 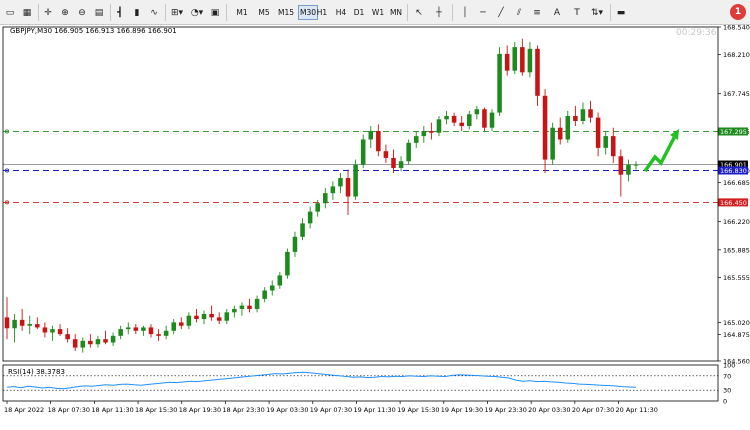 I want to click on x-tick-label: 18 Apr 11:30, so click(x=112, y=410).